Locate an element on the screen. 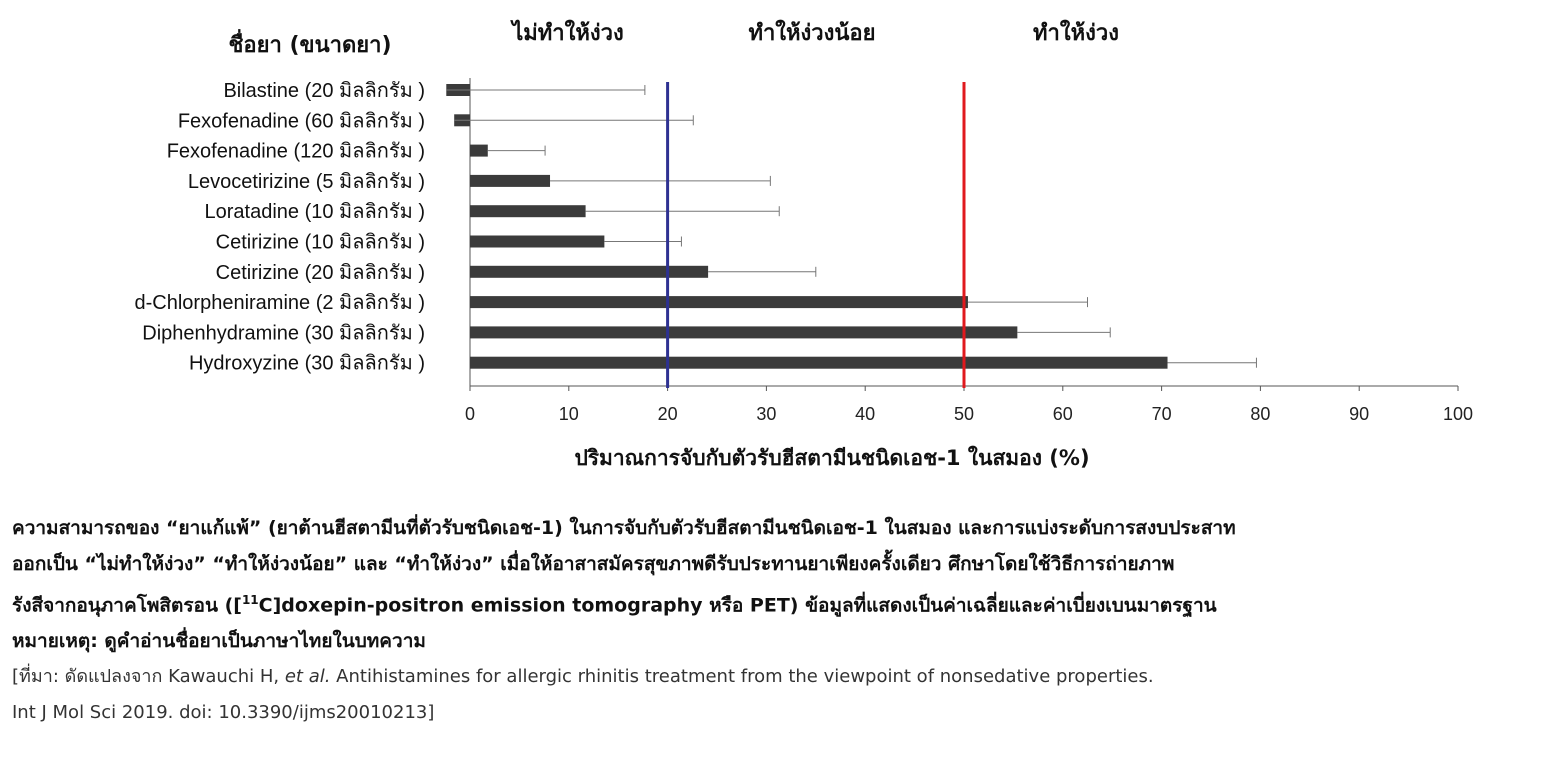 The image size is (1549, 784). drug-label-1: Fexofenadine (60 มิลลิกรัม ) is located at coordinates (301, 121).